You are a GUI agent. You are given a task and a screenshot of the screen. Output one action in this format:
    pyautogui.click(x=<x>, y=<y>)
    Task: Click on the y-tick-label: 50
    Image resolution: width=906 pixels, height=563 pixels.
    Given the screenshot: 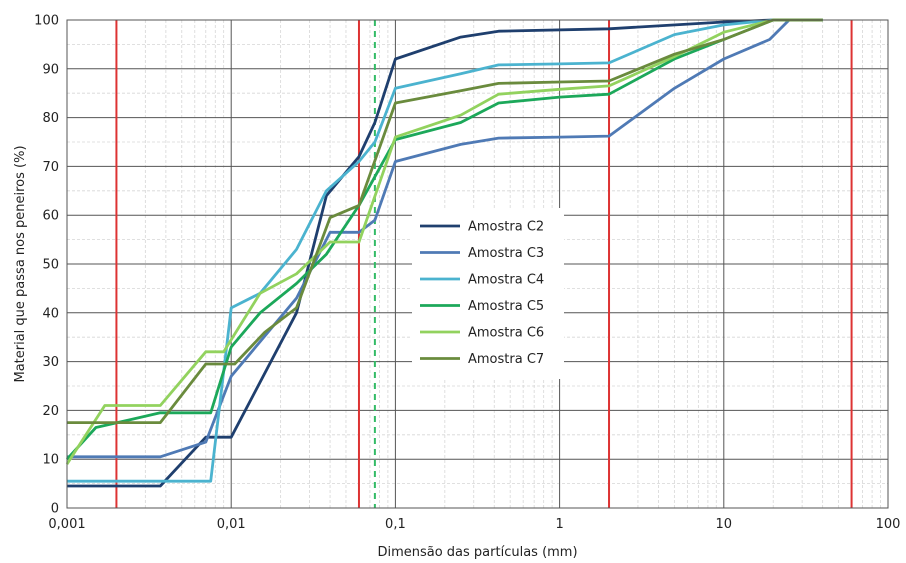 What is the action you would take?
    pyautogui.click(x=50, y=265)
    